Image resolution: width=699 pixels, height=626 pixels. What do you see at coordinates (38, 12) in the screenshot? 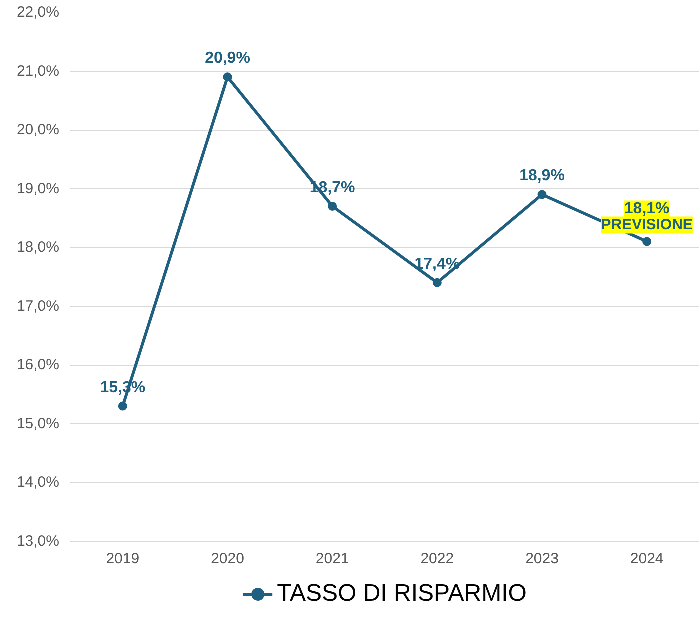
I see `y-tick-label: 22,0%` at bounding box center [38, 12].